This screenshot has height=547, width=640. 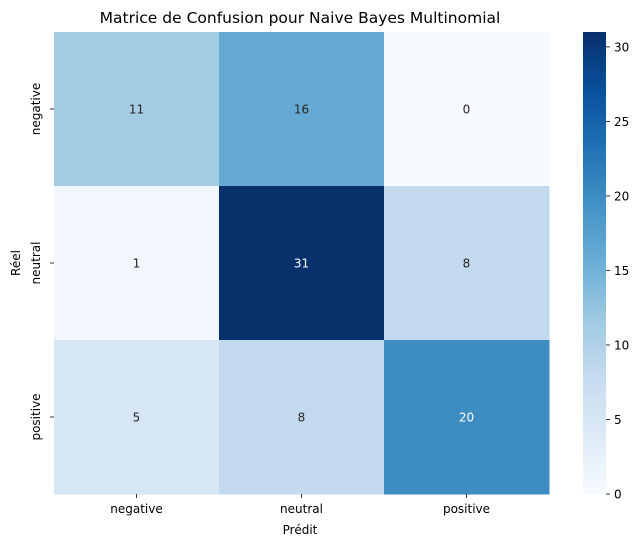 I want to click on cell-annotation: 20, so click(x=466, y=418).